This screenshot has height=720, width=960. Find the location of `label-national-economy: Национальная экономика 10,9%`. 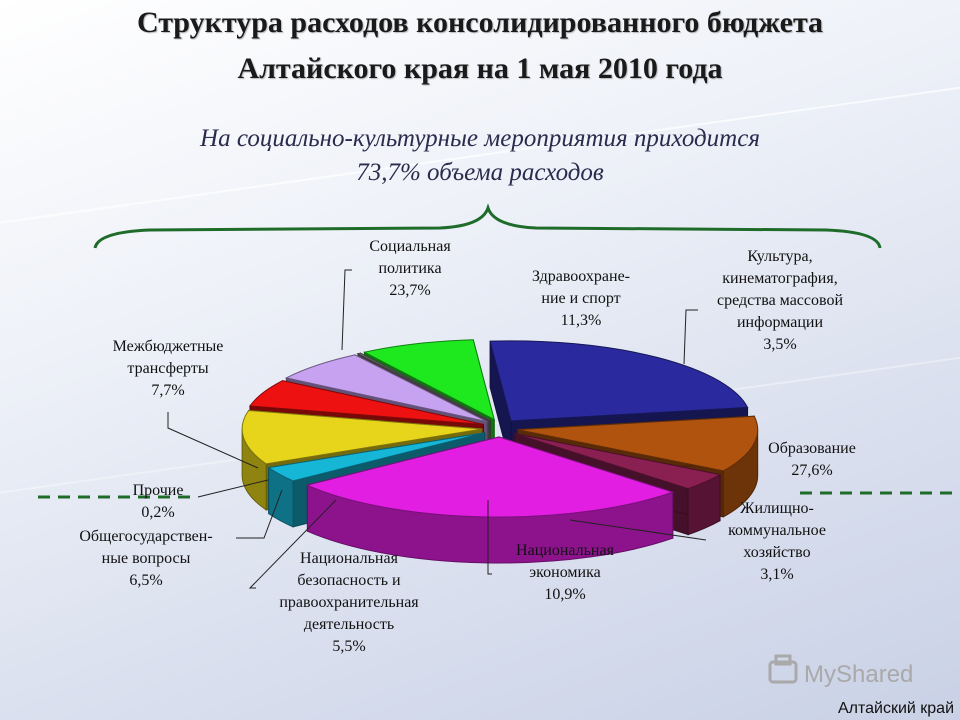

label-national-economy: Национальная экономика 10,9% is located at coordinates (565, 572).